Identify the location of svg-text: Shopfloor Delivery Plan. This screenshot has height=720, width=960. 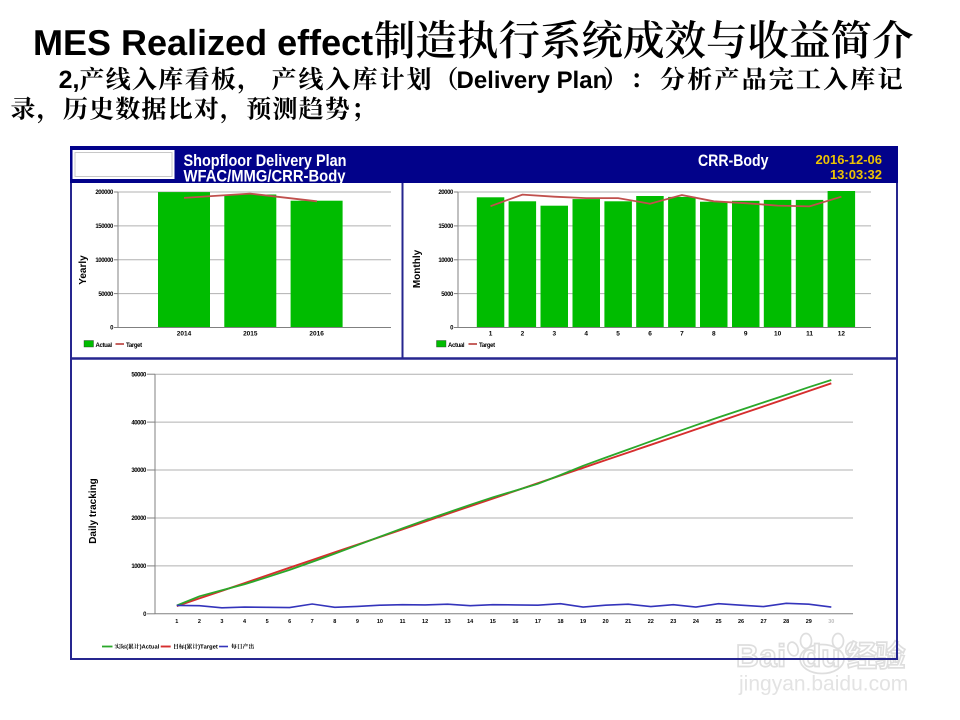
(265, 160).